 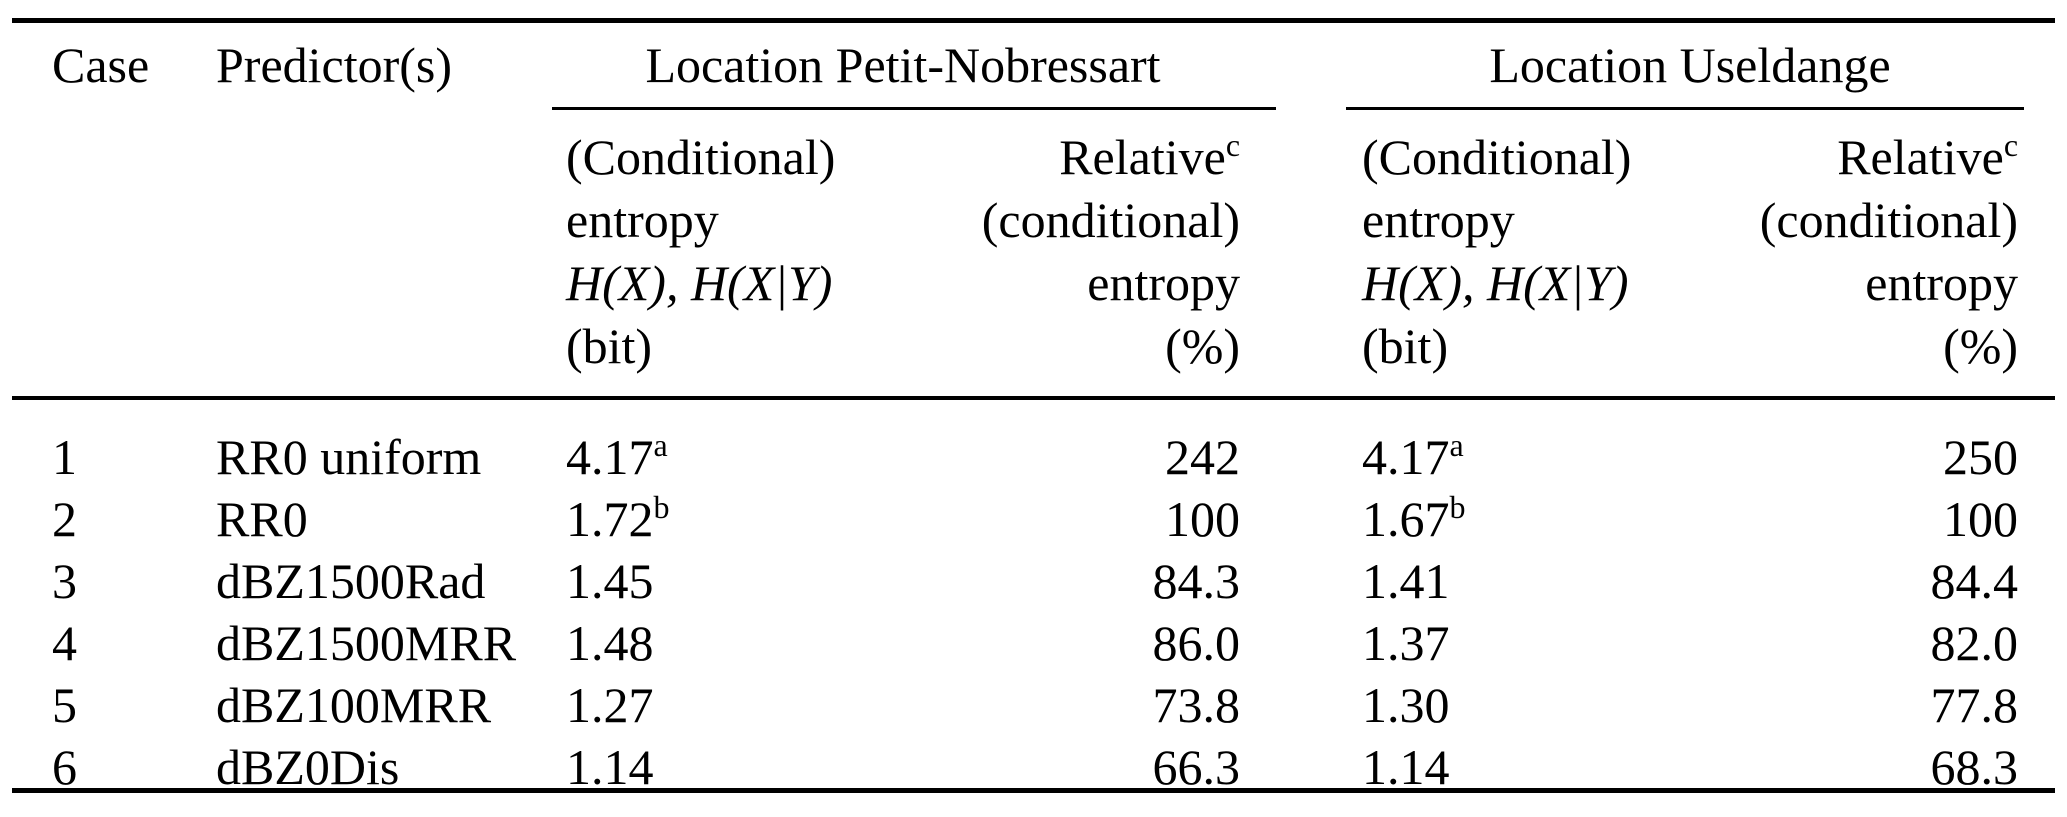 What do you see at coordinates (1077, 261) in the screenshot?
I see `subheader-relative-petit-nobressart: Relativec (conditional) entropy (%)` at bounding box center [1077, 261].